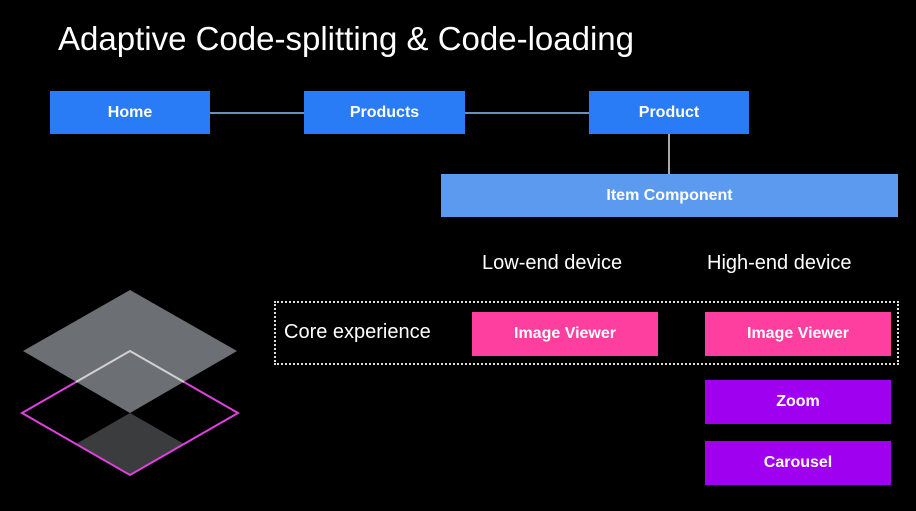 Image resolution: width=916 pixels, height=511 pixels. Describe the element at coordinates (130, 112) in the screenshot. I see `route-home: Home` at that location.